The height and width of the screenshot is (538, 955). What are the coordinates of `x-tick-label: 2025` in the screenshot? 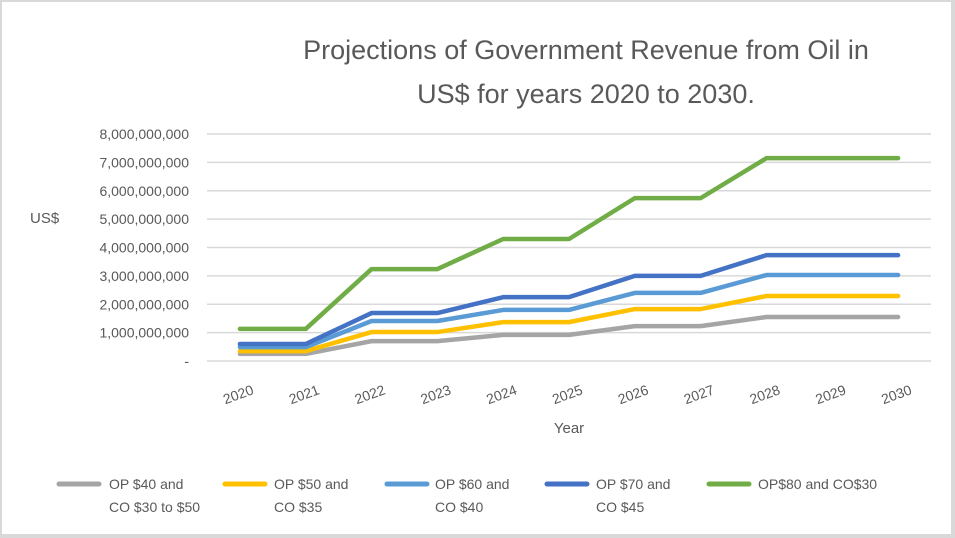 It's located at (567, 394).